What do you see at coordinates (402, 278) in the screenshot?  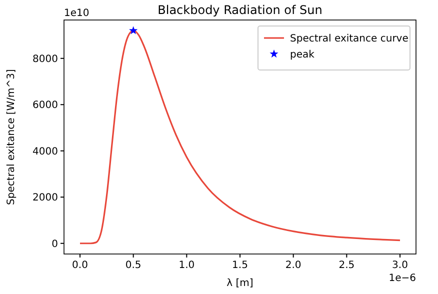 I see `text: 1e−6` at bounding box center [402, 278].